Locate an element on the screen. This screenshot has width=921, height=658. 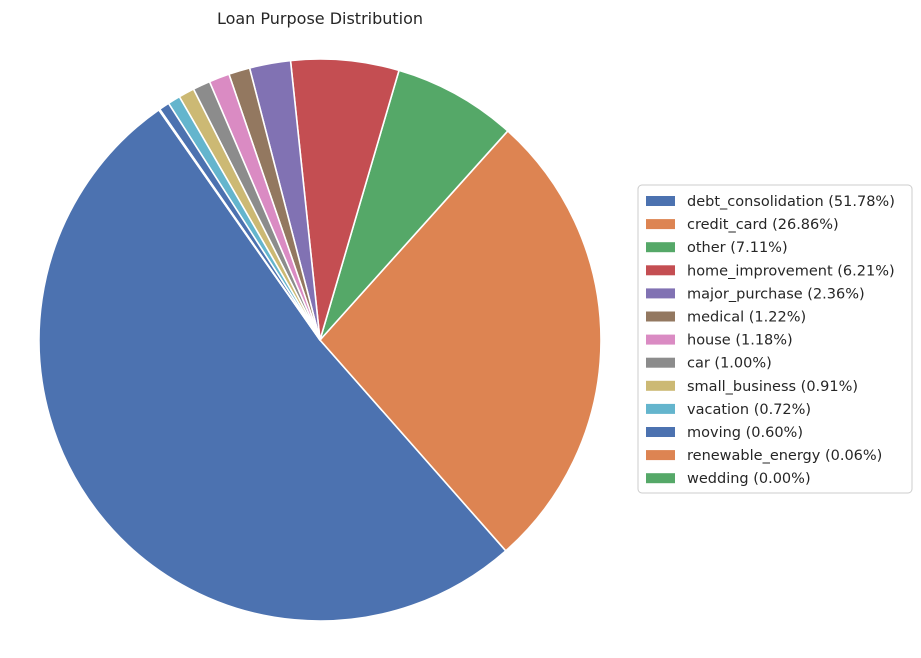
legend-label-8: small_business (0.91%) is located at coordinates (772, 387).